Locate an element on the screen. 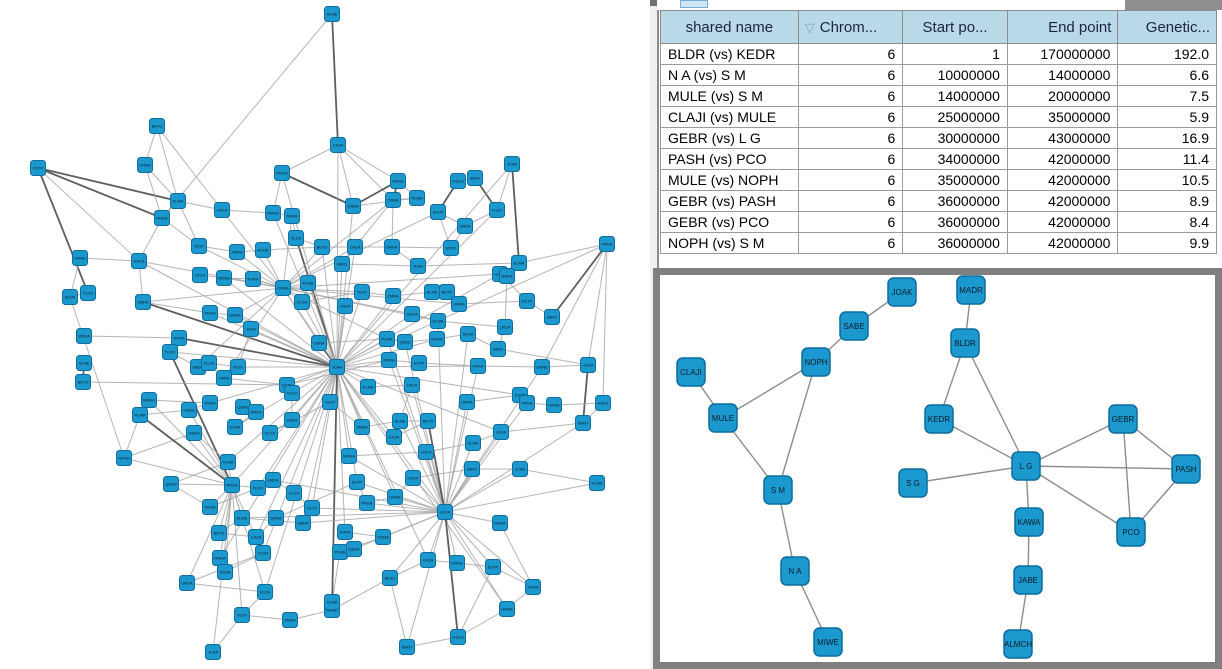  table-row: GEBR (vs) PASH 6 36000000 42000000 8.9 is located at coordinates (938, 201).